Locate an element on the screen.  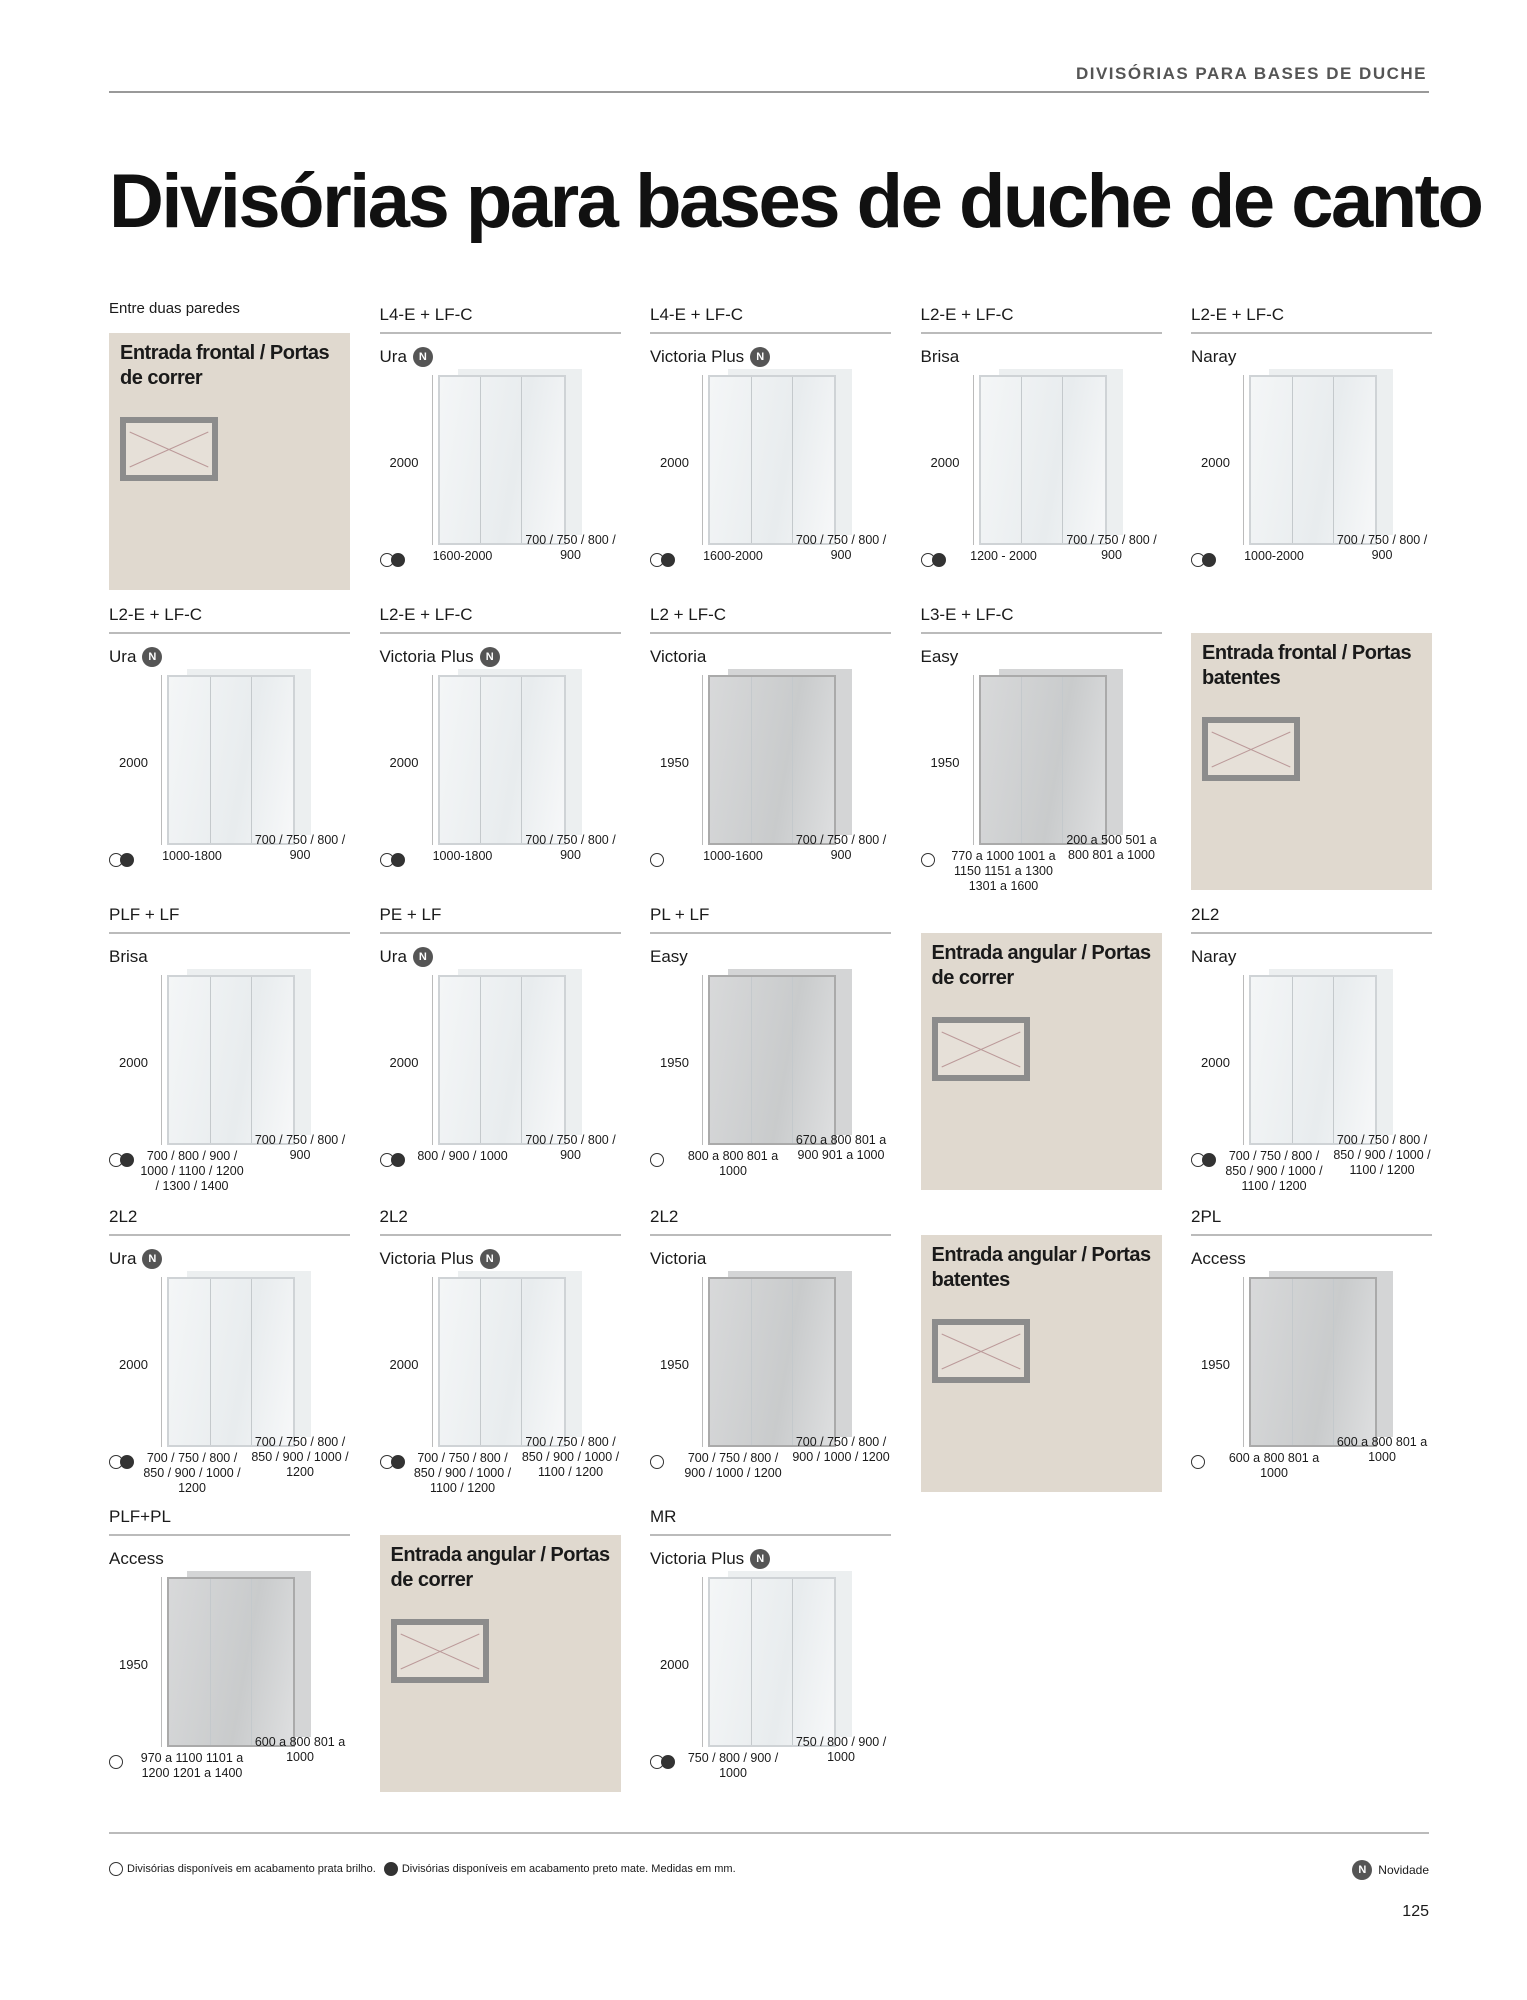
product-name: Access is located at coordinates (1218, 1258).